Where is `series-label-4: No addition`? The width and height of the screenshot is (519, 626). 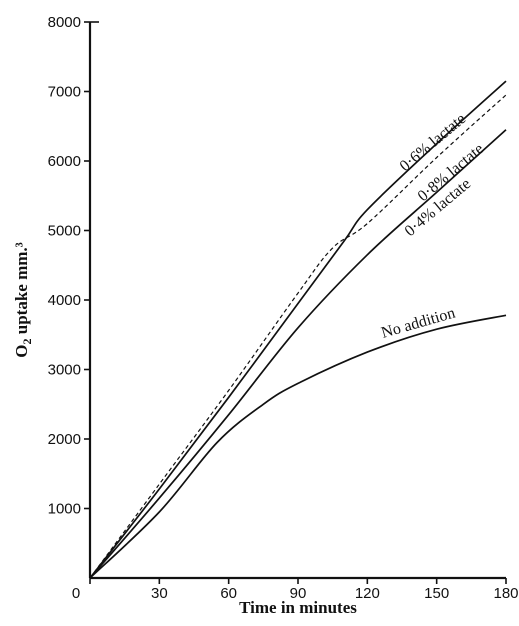
series-label-4: No addition is located at coordinates (418, 323).